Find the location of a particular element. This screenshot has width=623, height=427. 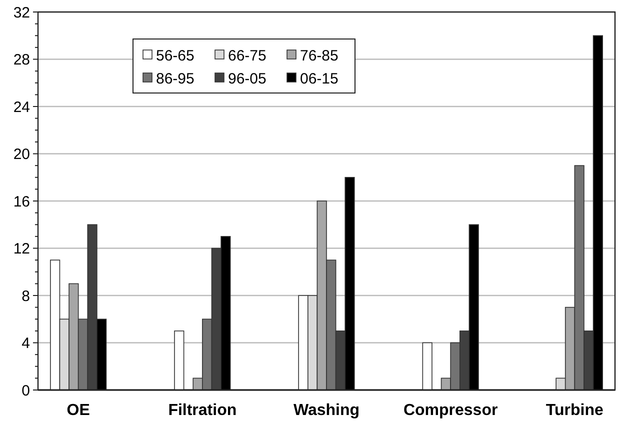

legend-label: 06-15 is located at coordinates (319, 79).